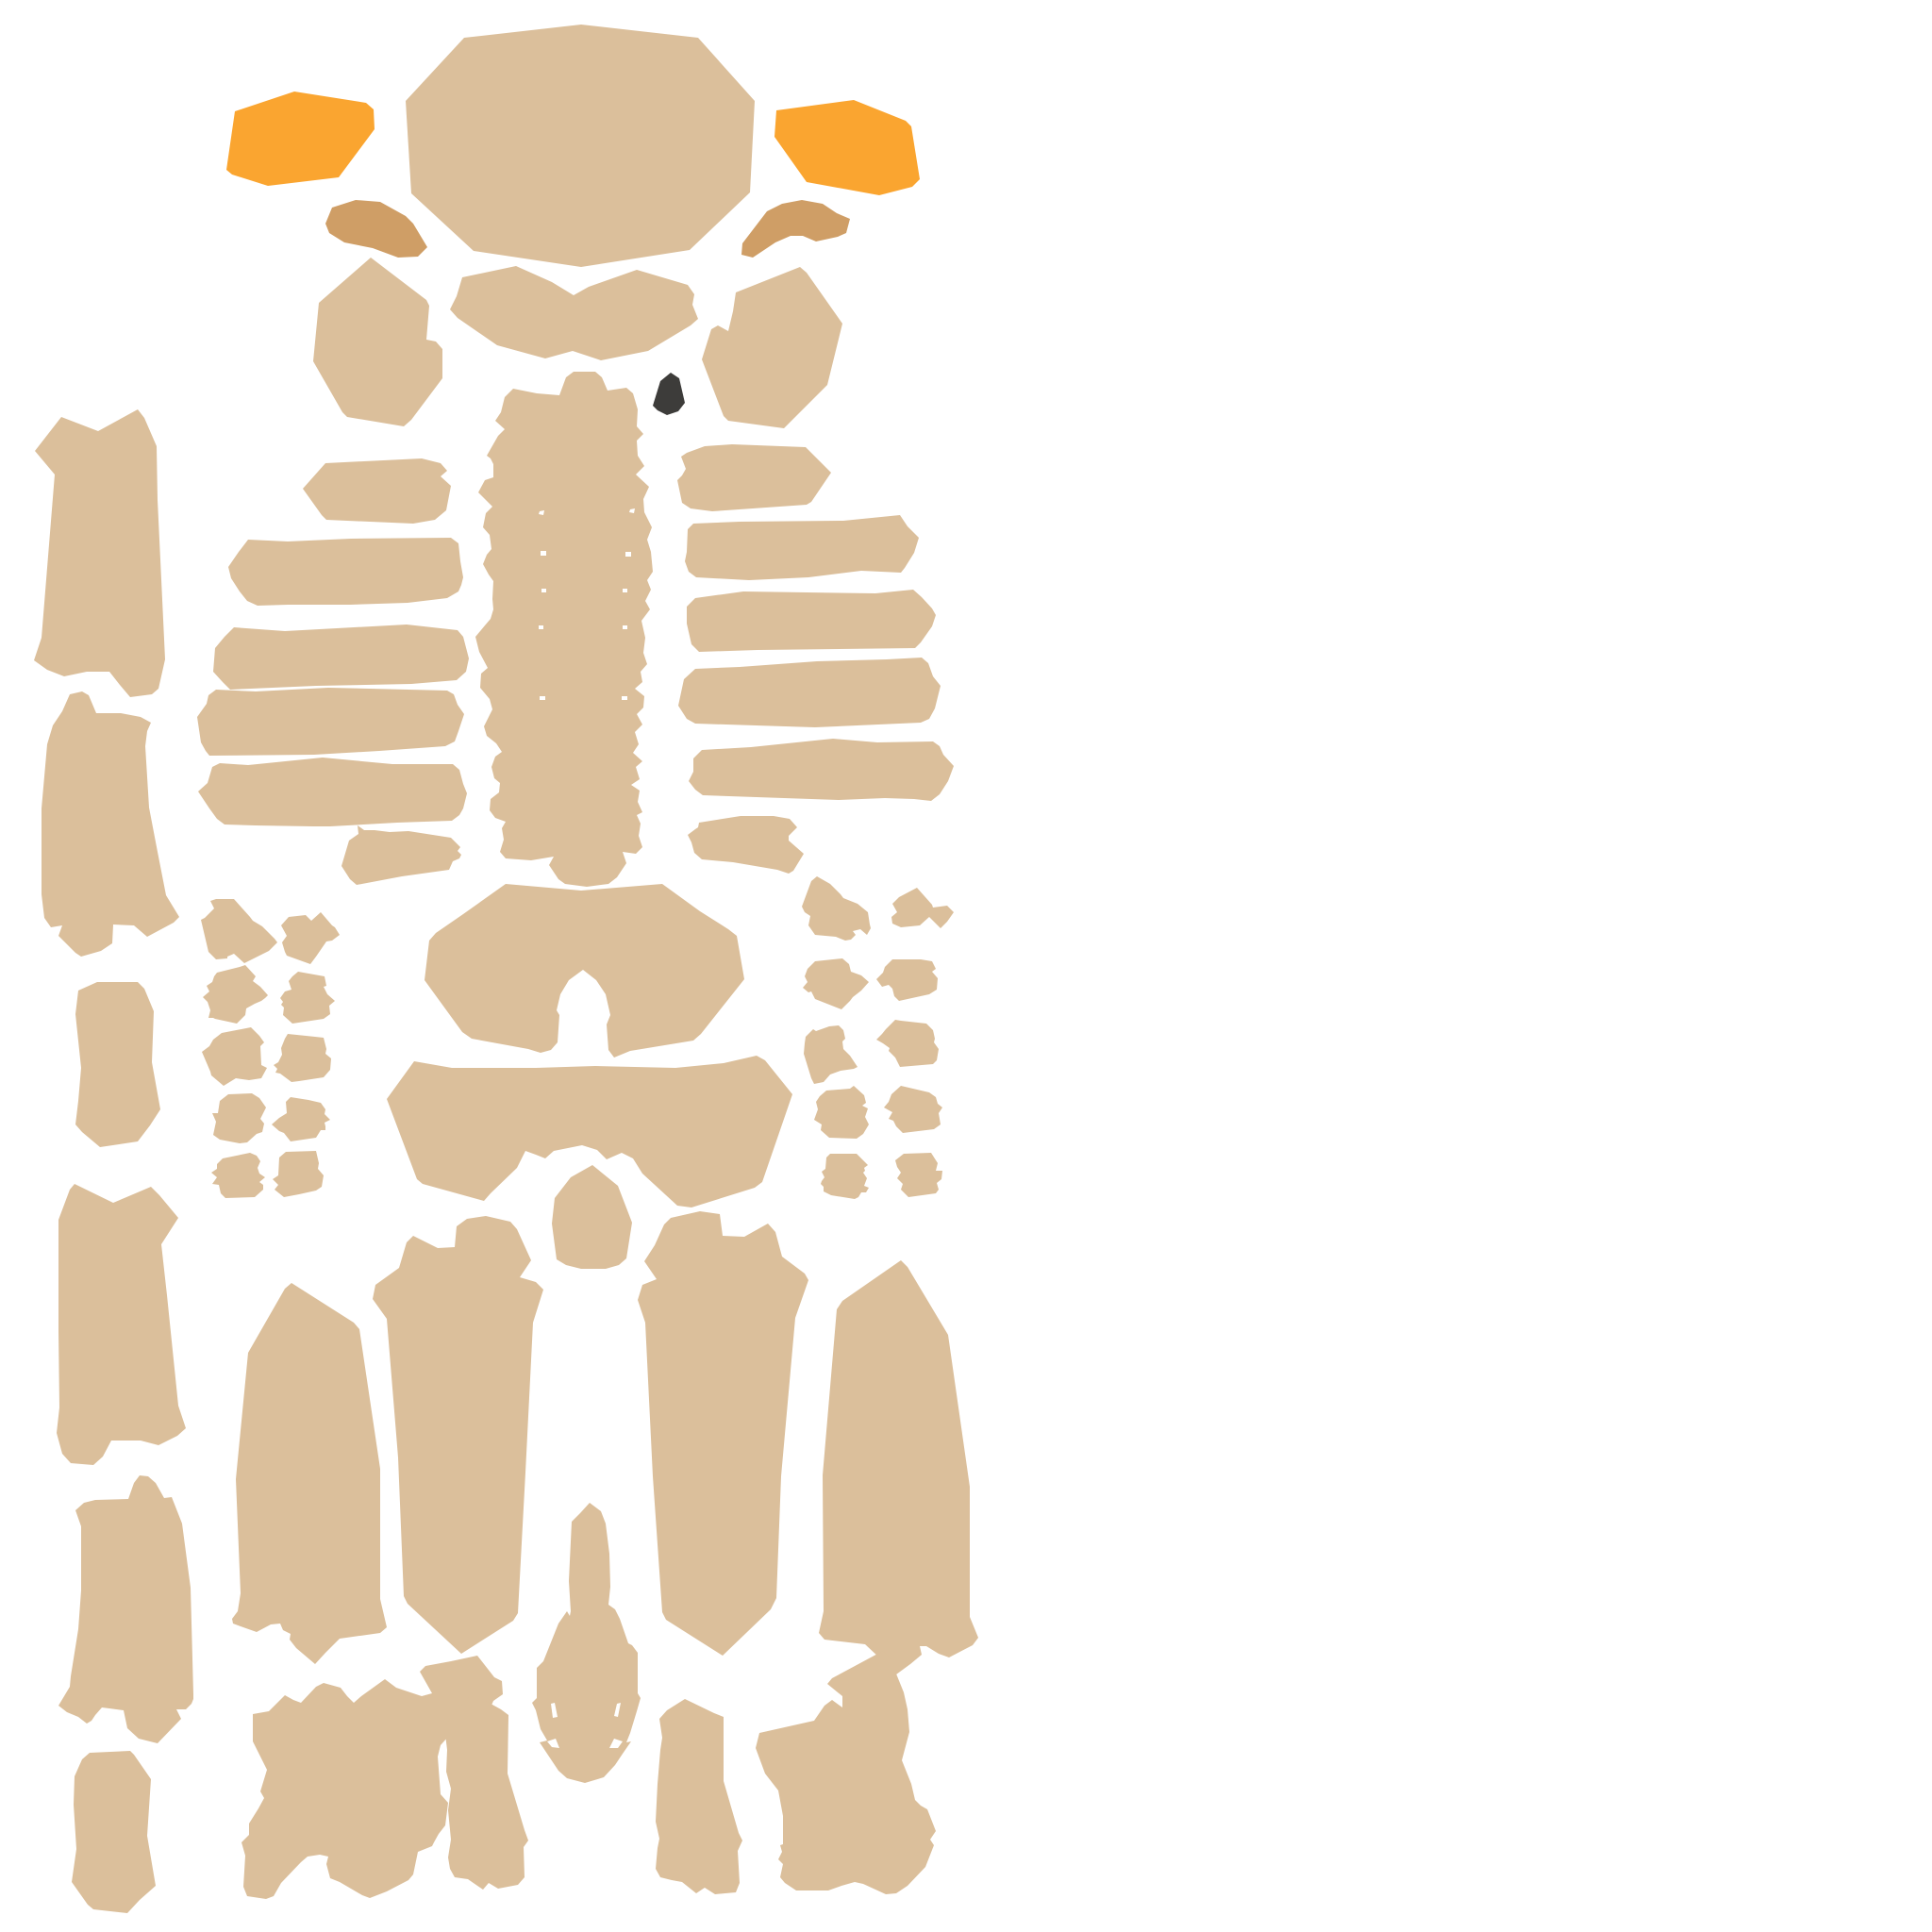 The image size is (1932, 1932). I want to click on hand-bones-right-cluster, so click(878, 1037).